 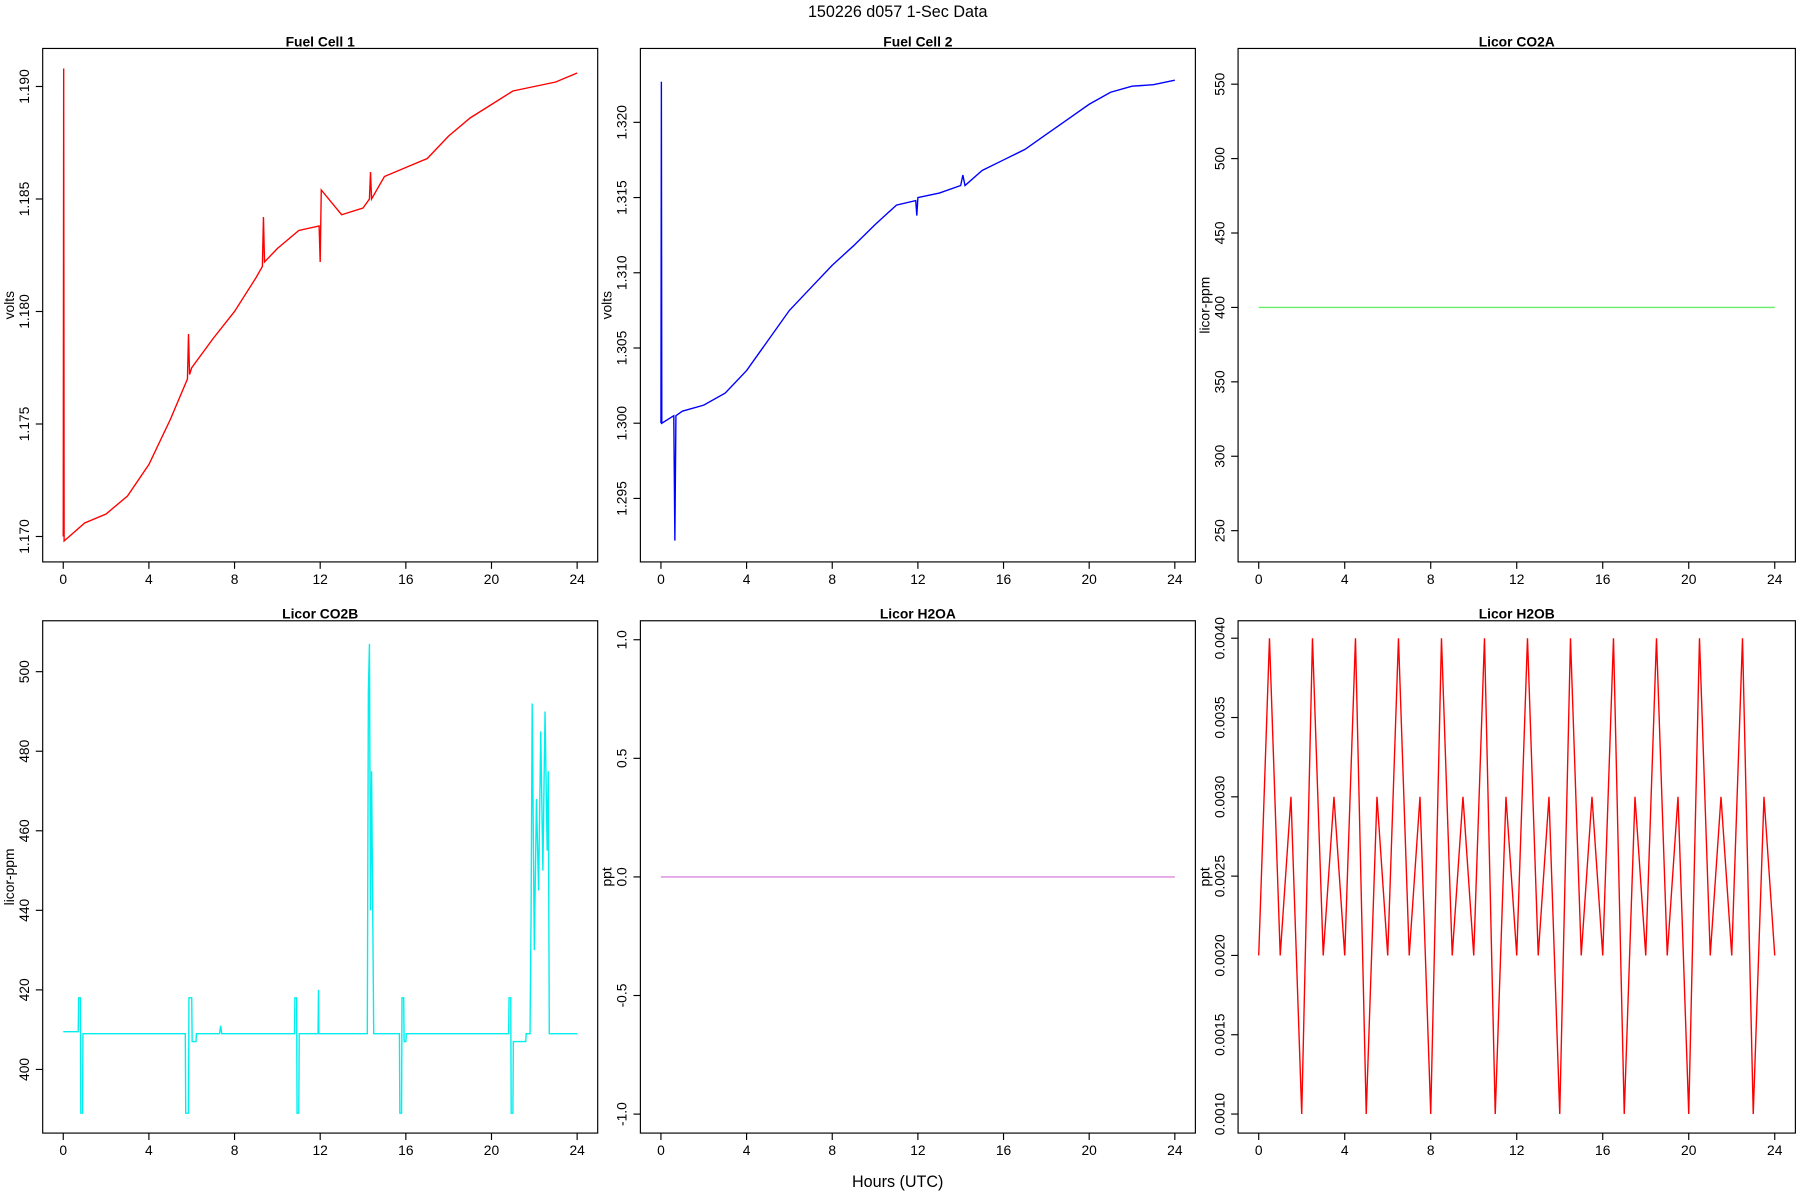 I want to click on y-tick-label: 0.5, so click(x=622, y=758).